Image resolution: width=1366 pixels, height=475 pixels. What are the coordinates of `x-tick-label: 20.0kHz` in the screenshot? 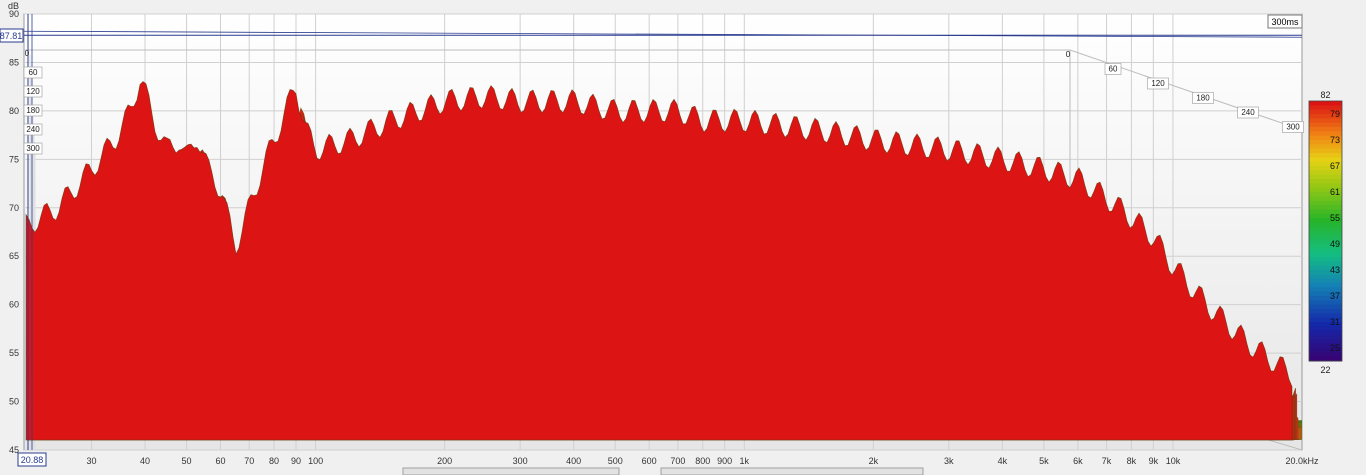 It's located at (1302, 461).